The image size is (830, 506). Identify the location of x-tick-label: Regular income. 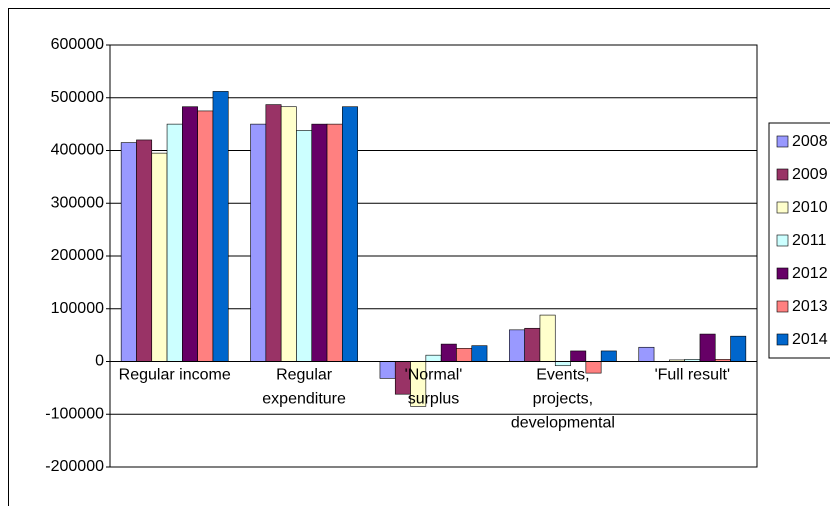
(175, 375).